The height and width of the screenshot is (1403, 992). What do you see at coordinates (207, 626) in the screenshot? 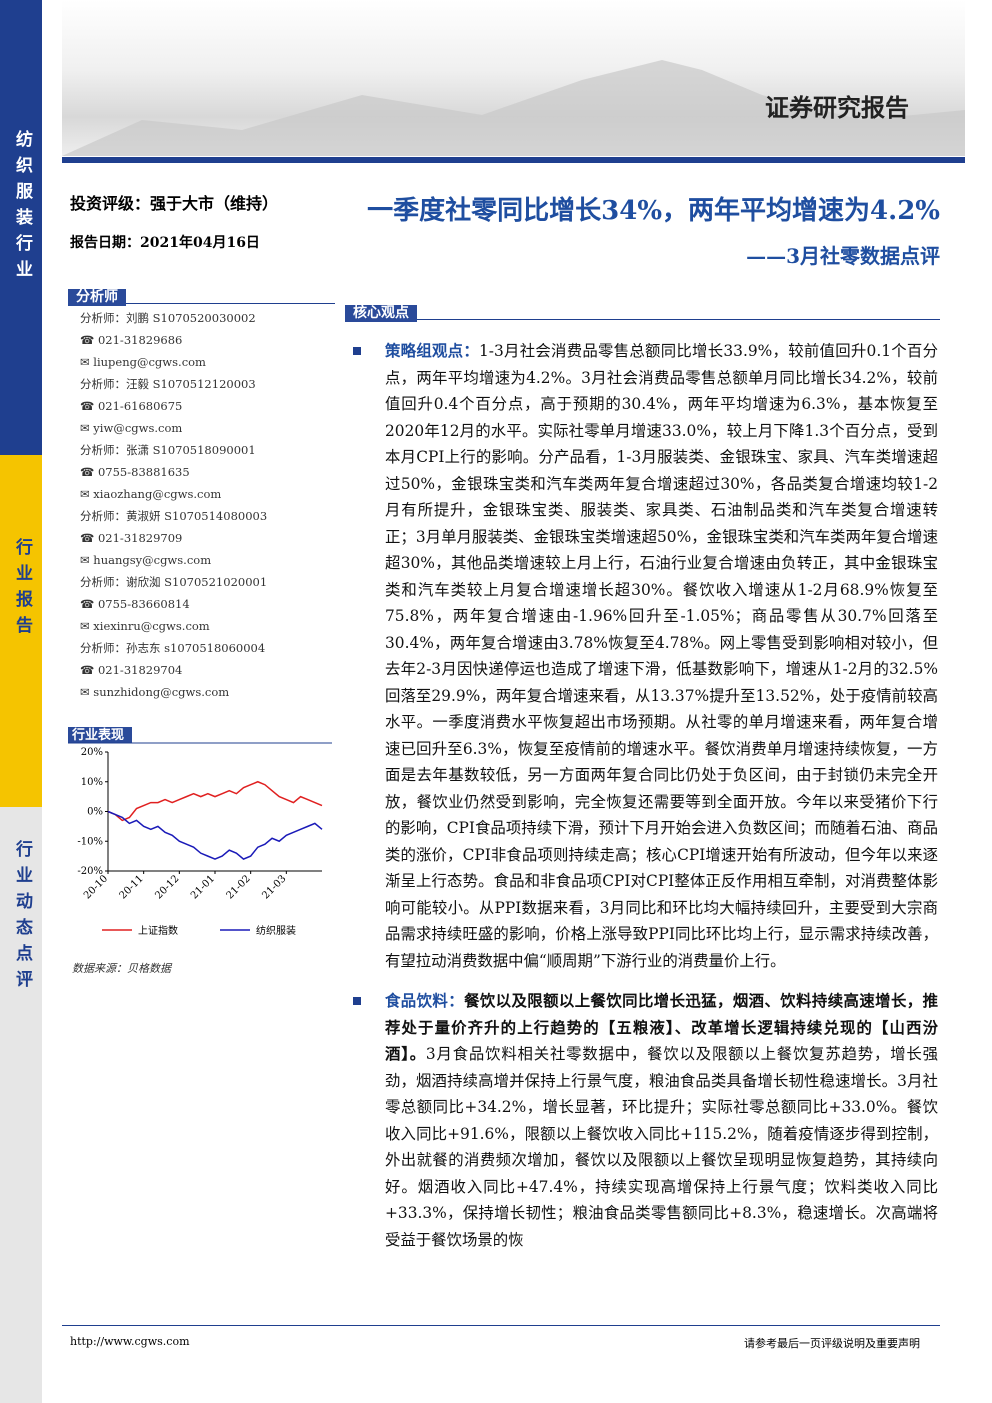
I see `analyst-line: xiexinru@cgws.com` at bounding box center [207, 626].